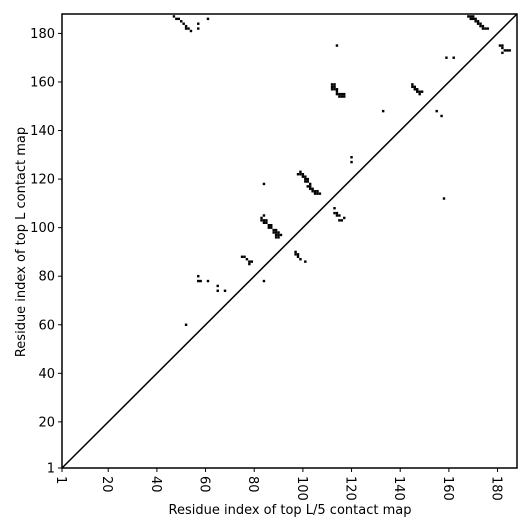 The width and height of the screenshot is (531, 531). What do you see at coordinates (46, 422) in the screenshot?
I see `y-tick-label: 20` at bounding box center [46, 422].